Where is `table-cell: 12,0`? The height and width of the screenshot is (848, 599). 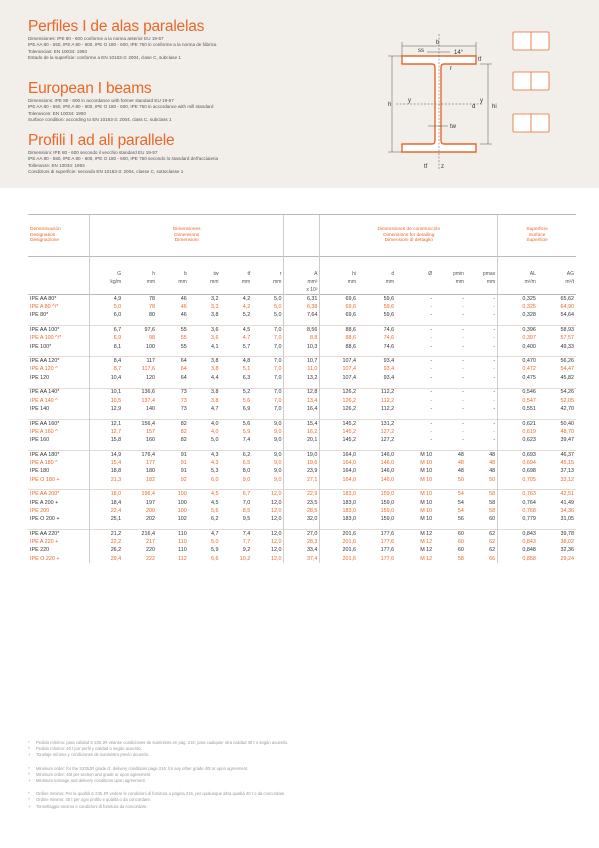 table-cell: 12,0 is located at coordinates (276, 542).